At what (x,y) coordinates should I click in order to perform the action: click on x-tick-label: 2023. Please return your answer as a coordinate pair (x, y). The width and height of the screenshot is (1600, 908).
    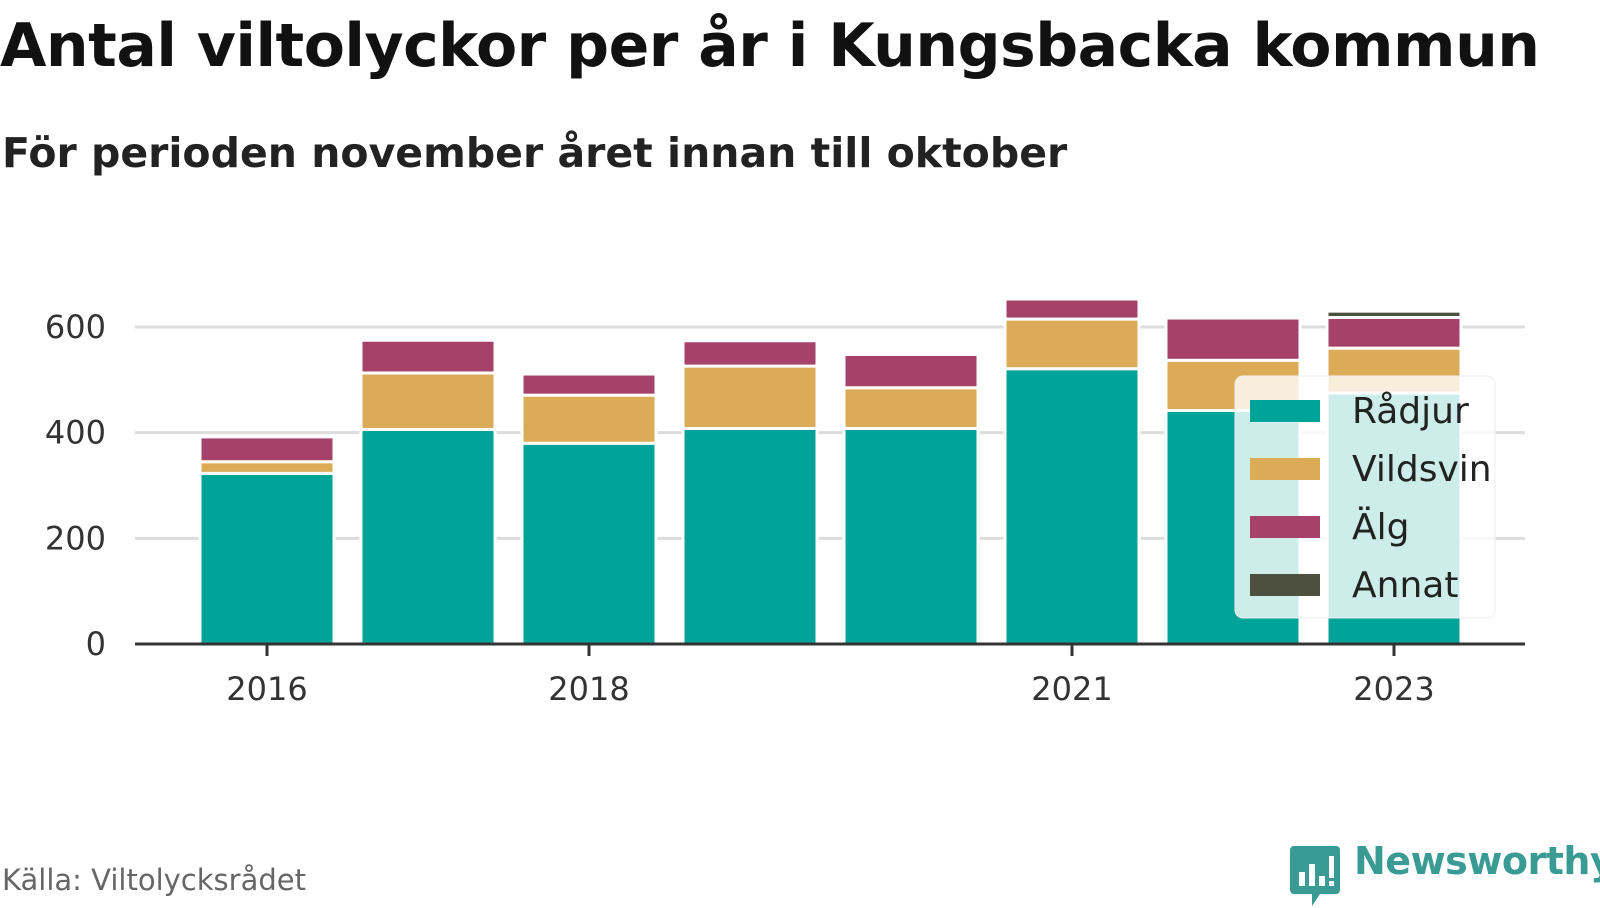
    Looking at the image, I should click on (1393, 689).